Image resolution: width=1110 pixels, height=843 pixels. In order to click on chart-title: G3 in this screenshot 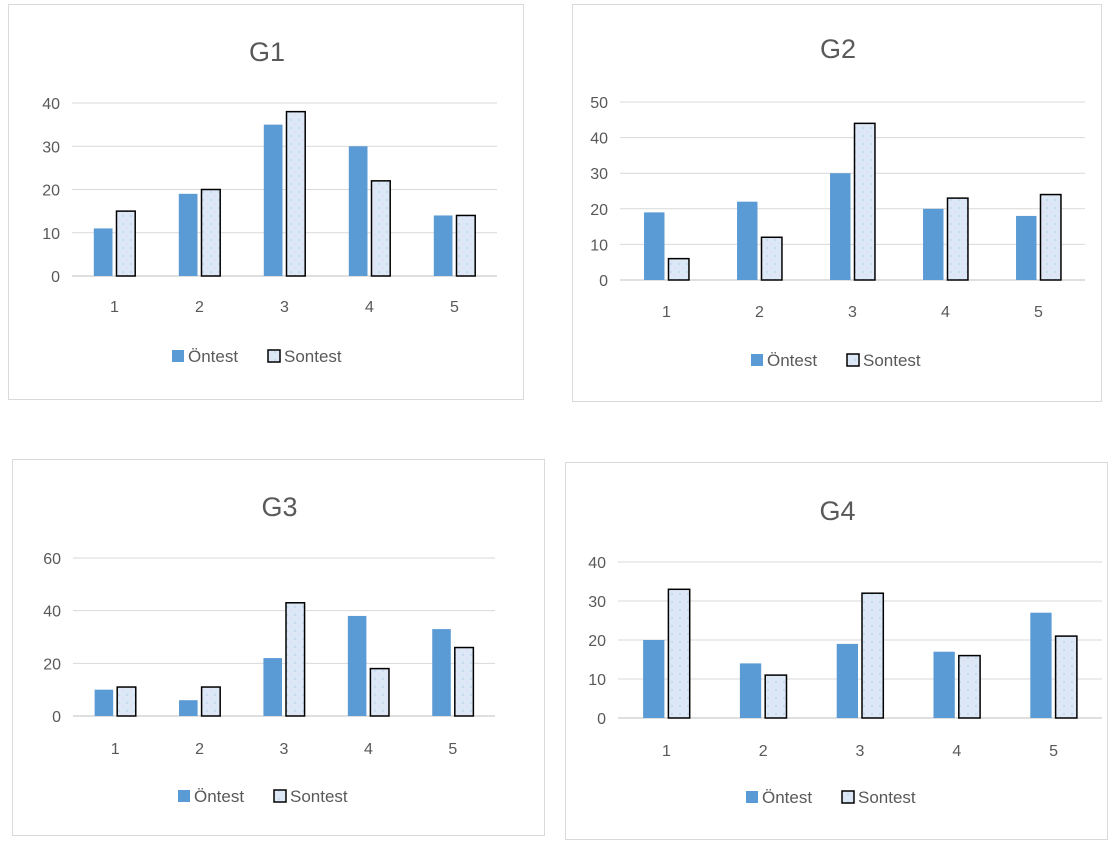, I will do `click(279, 507)`.